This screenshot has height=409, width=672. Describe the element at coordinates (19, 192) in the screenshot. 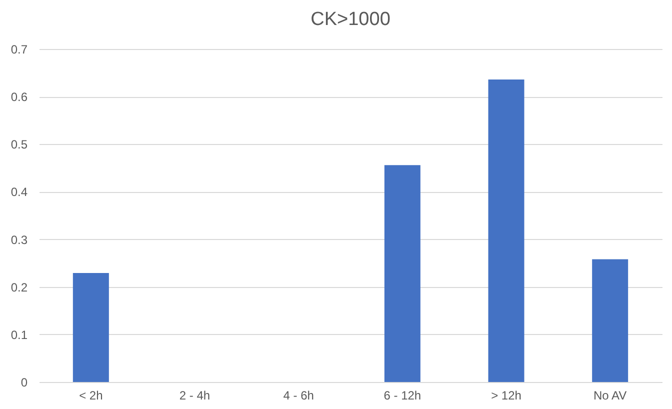

I see `y-tick-label: 0.4` at that location.